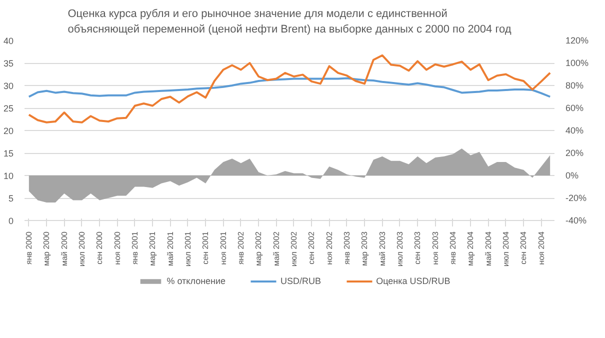  I want to click on y2-tick-label: 120%, so click(577, 41).